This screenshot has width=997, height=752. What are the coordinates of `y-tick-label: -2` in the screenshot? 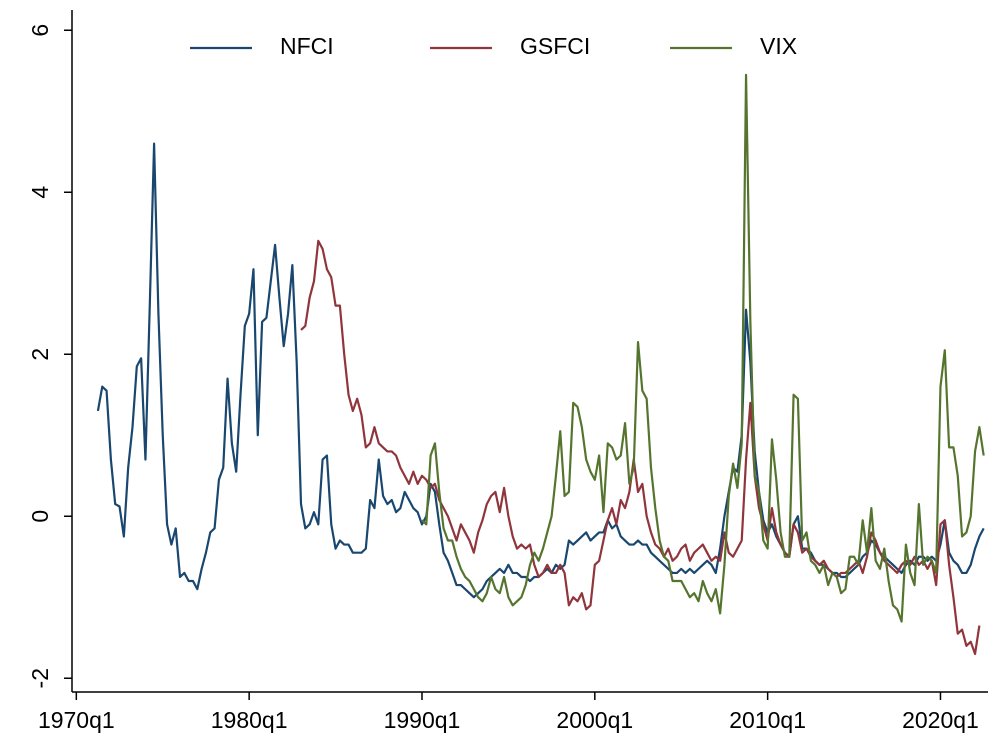 It's located at (40, 678).